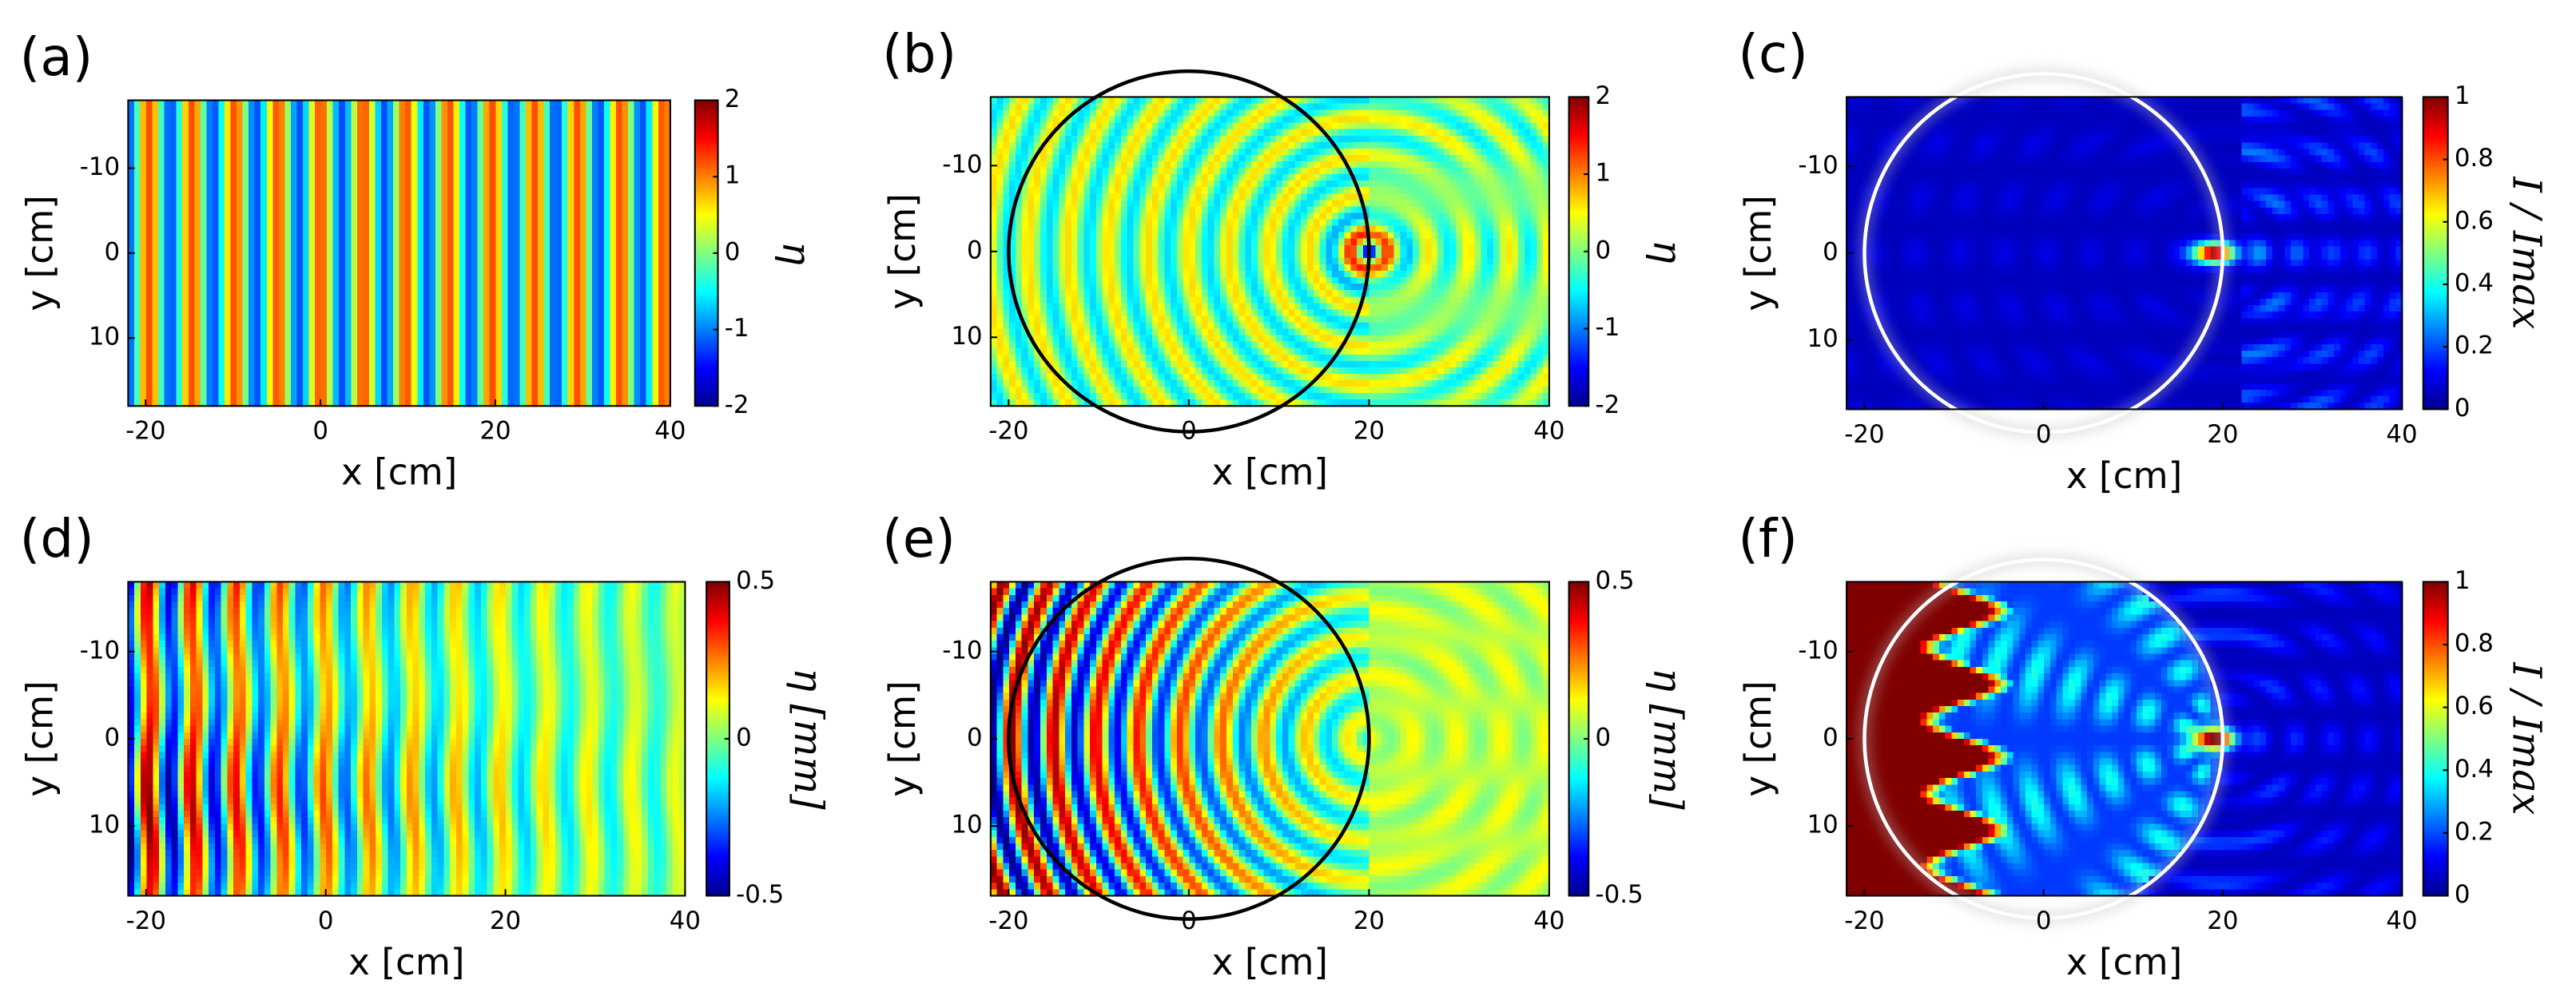 This screenshot has height=996, width=2576. I want to click on y-axis-label: y [cm], so click(39, 253).